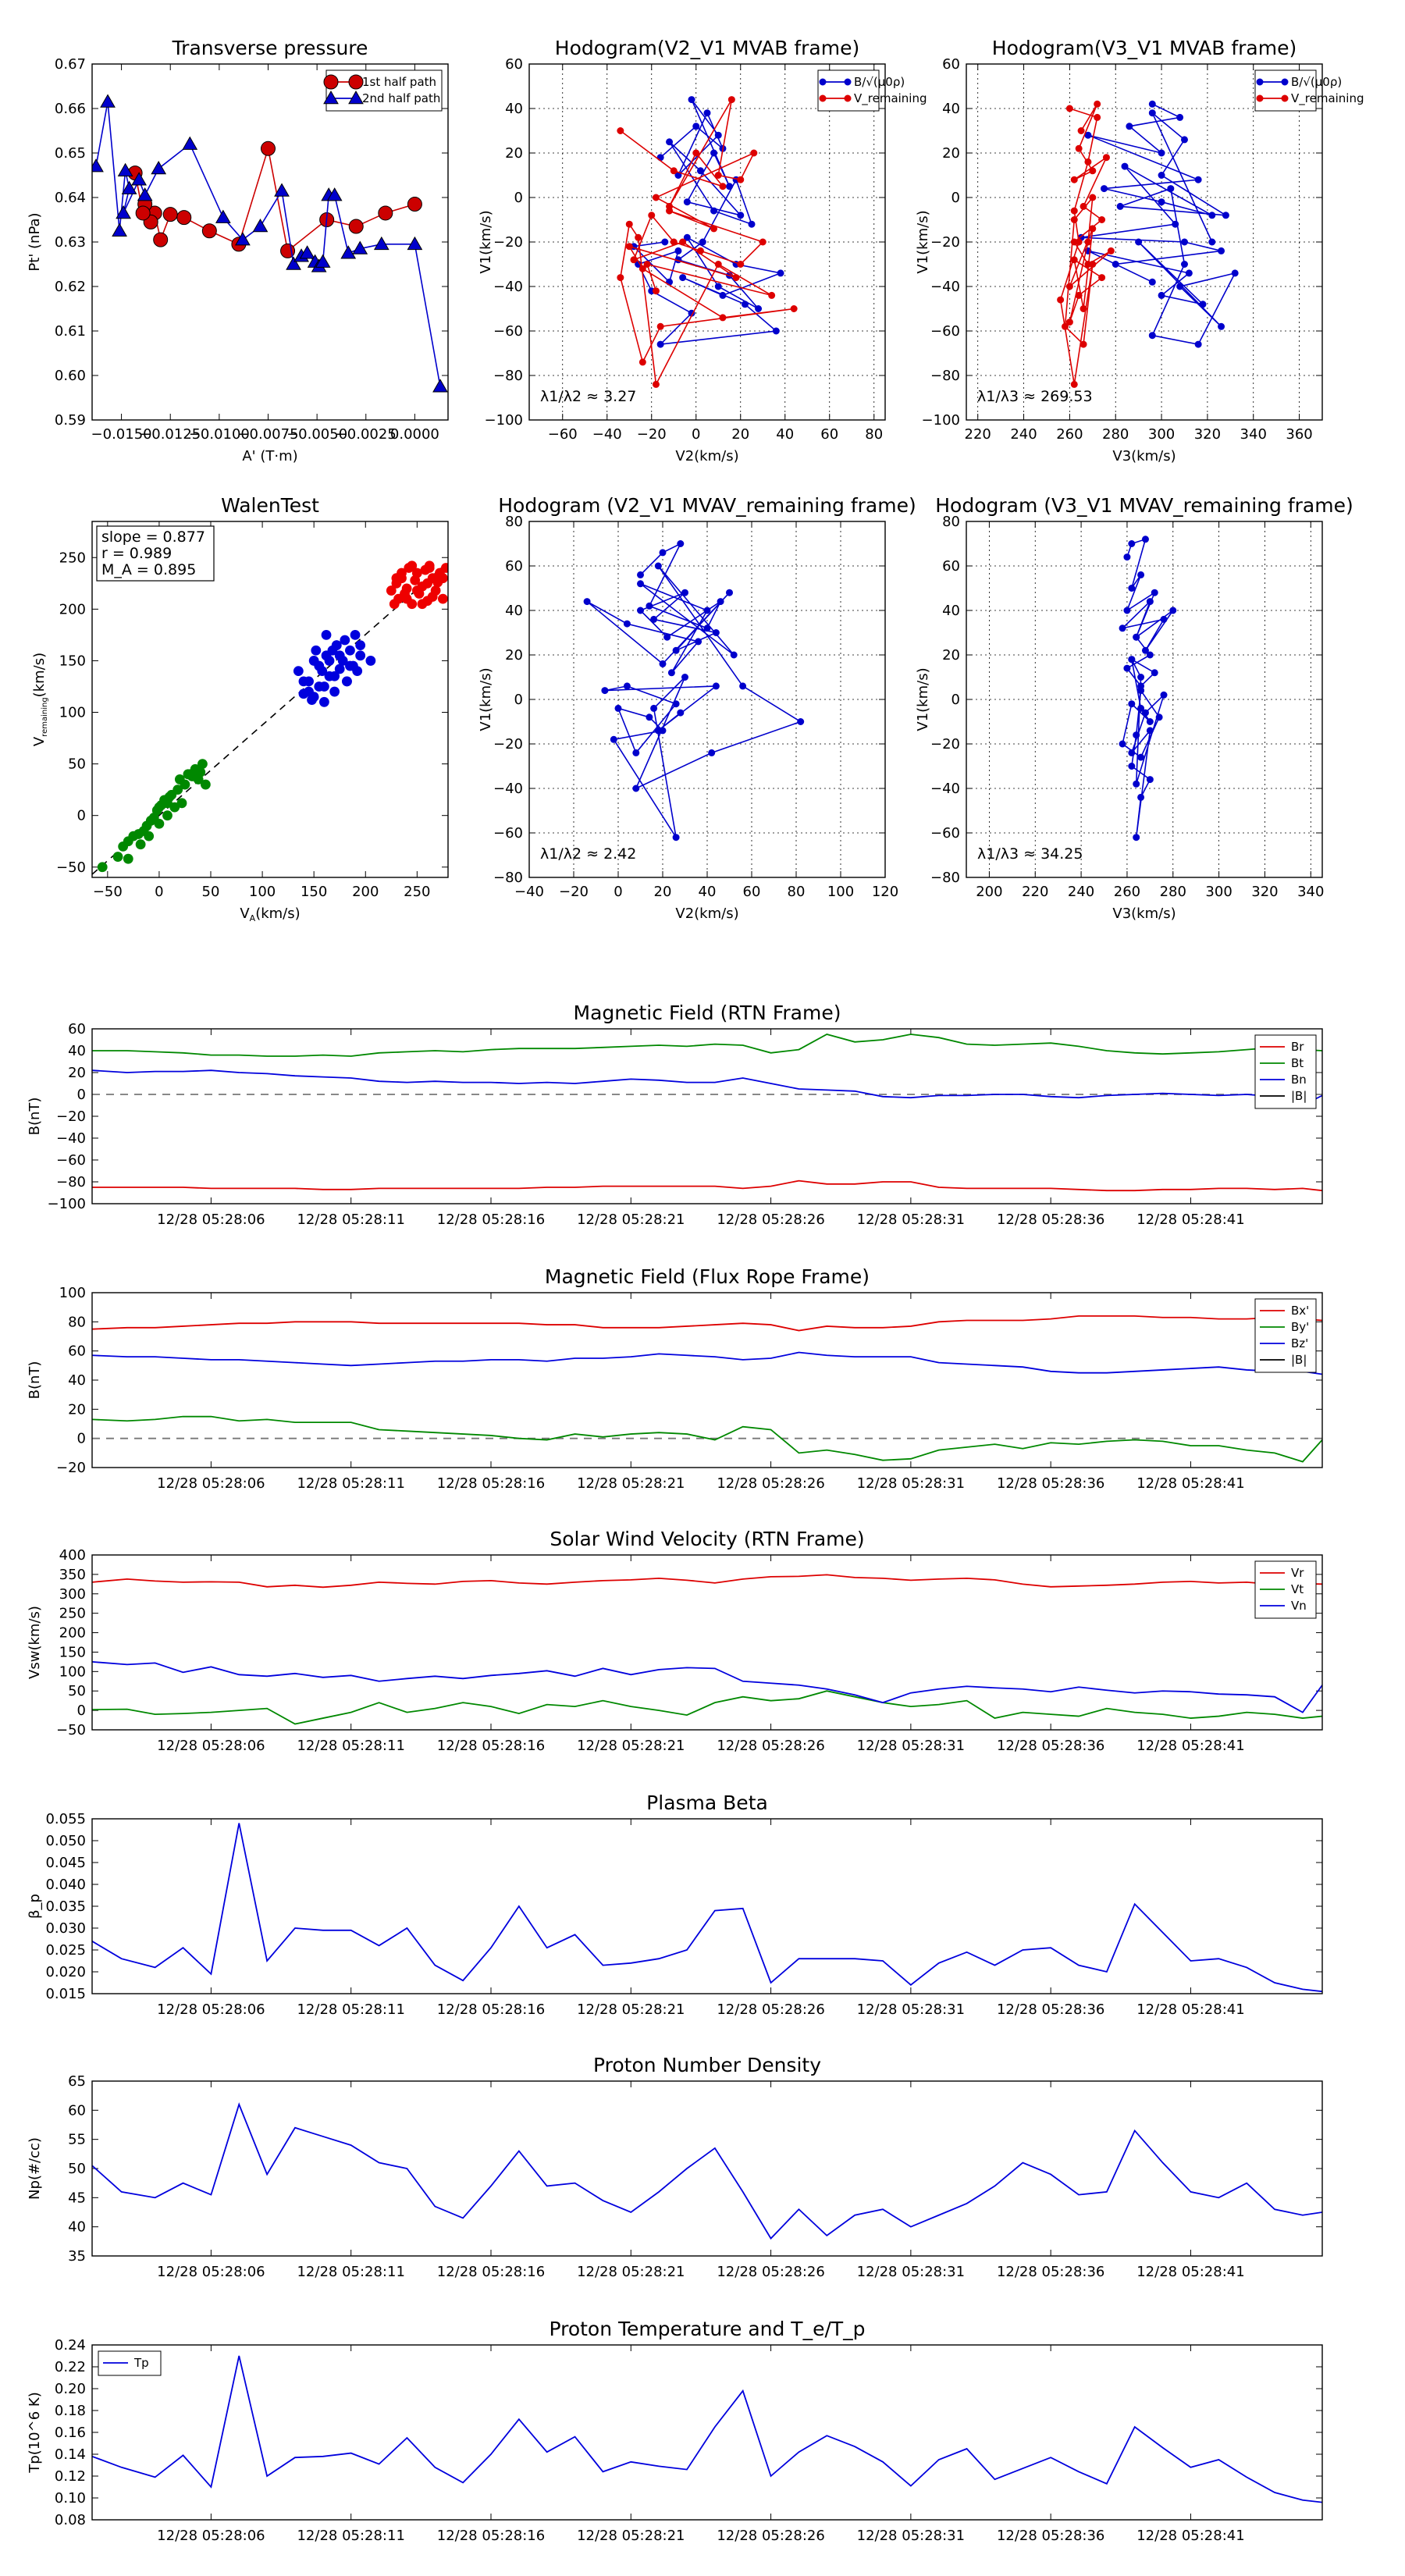 This screenshot has width=1405, height=2576. Describe the element at coordinates (1299, 1606) in the screenshot. I see `legend-label-Vn: Vn` at that location.